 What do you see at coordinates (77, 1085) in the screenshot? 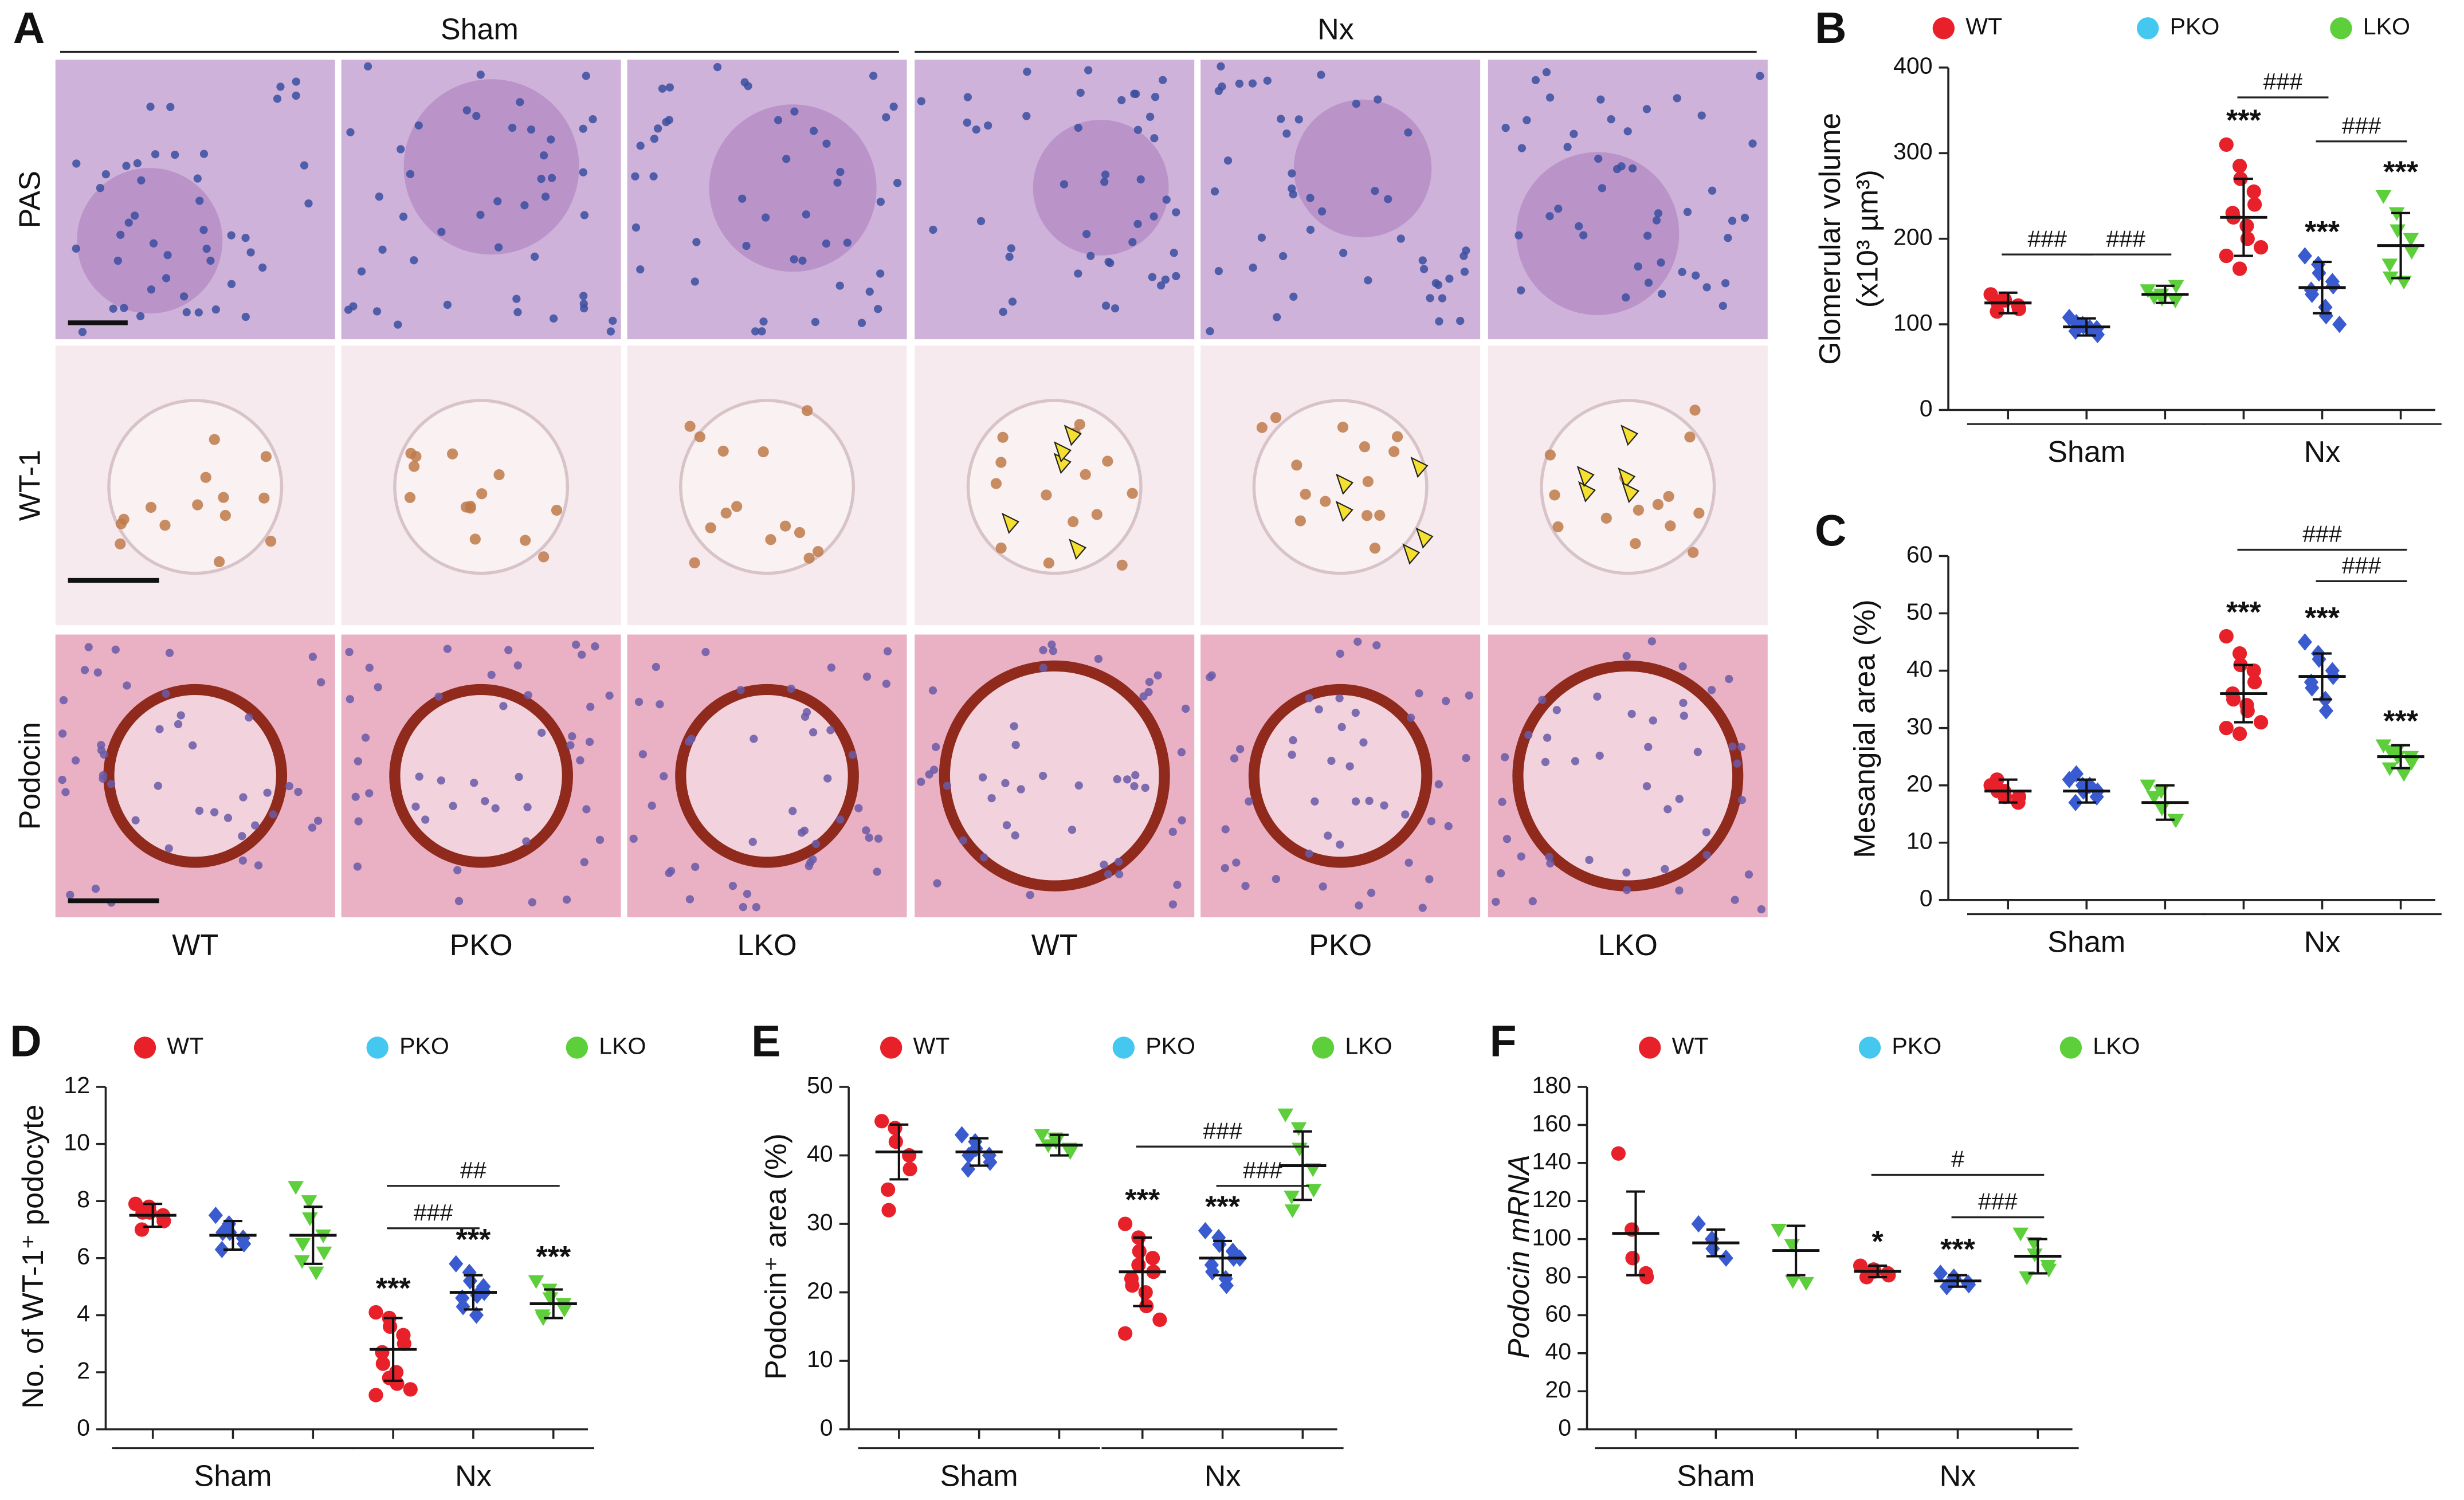
I see `y-tick-label: 12` at bounding box center [77, 1085].